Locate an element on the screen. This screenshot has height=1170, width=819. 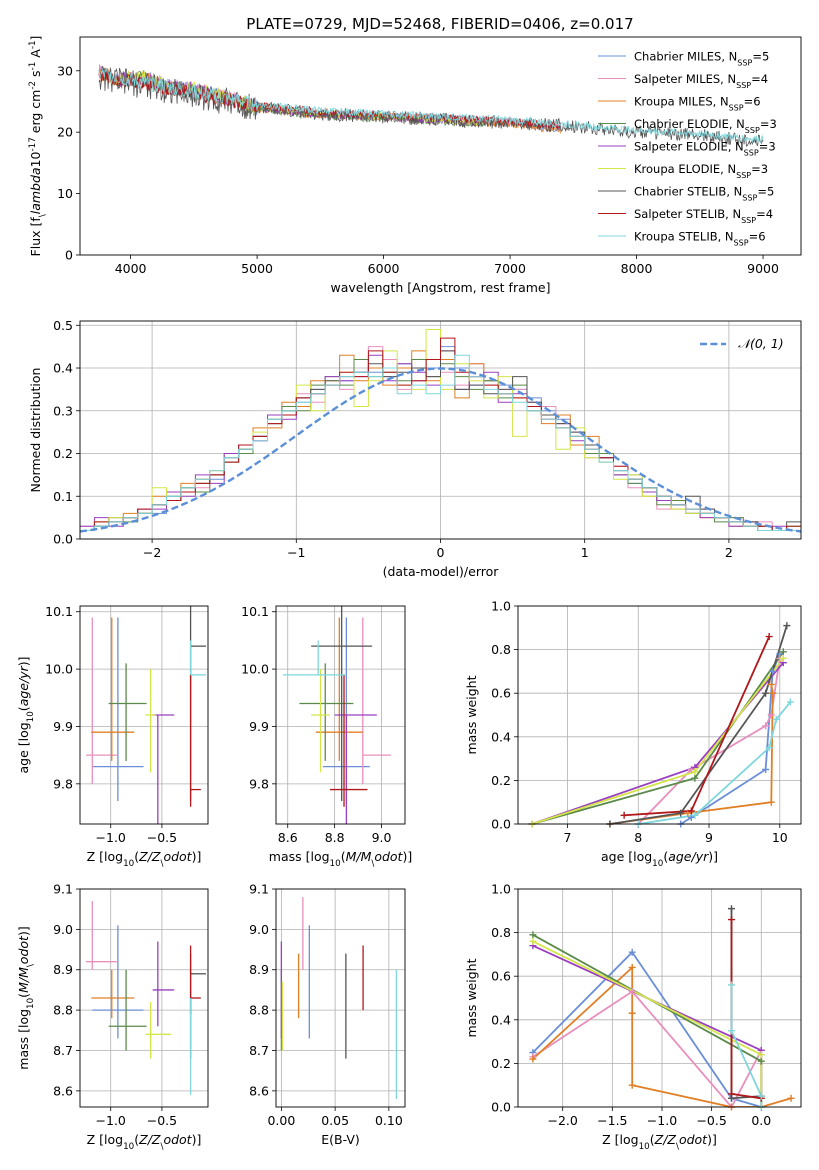
weight-vs-age-plot-area is located at coordinates (661, 724).